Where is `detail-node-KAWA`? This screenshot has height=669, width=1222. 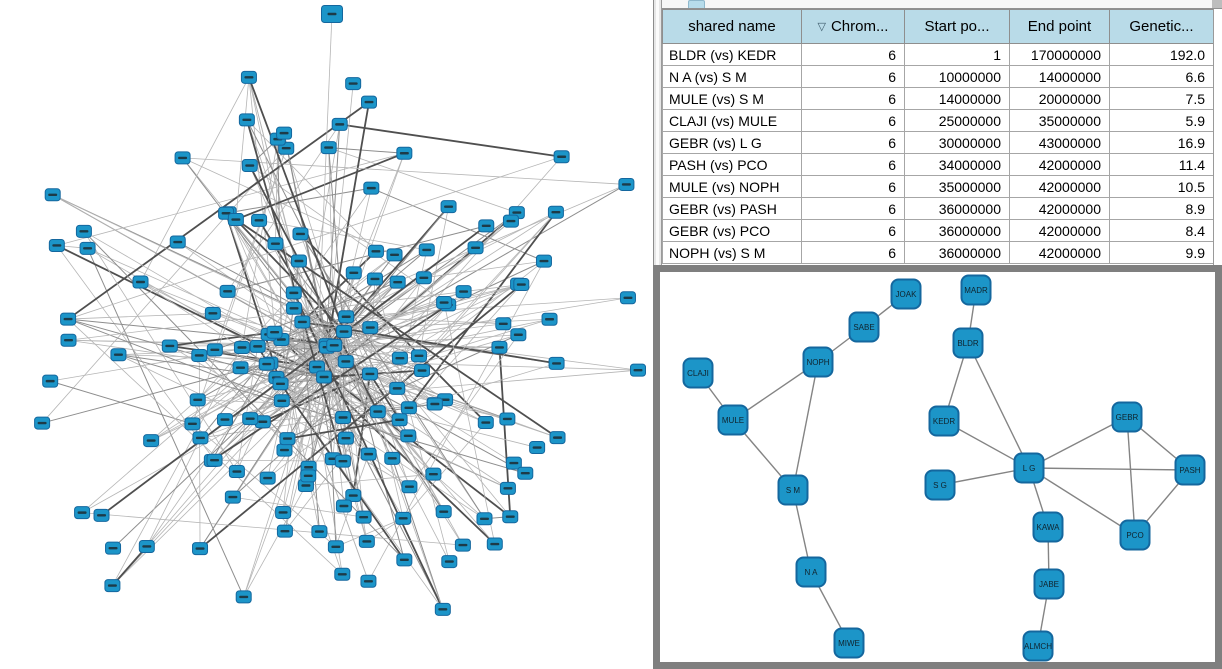 detail-node-KAWA is located at coordinates (1048, 527).